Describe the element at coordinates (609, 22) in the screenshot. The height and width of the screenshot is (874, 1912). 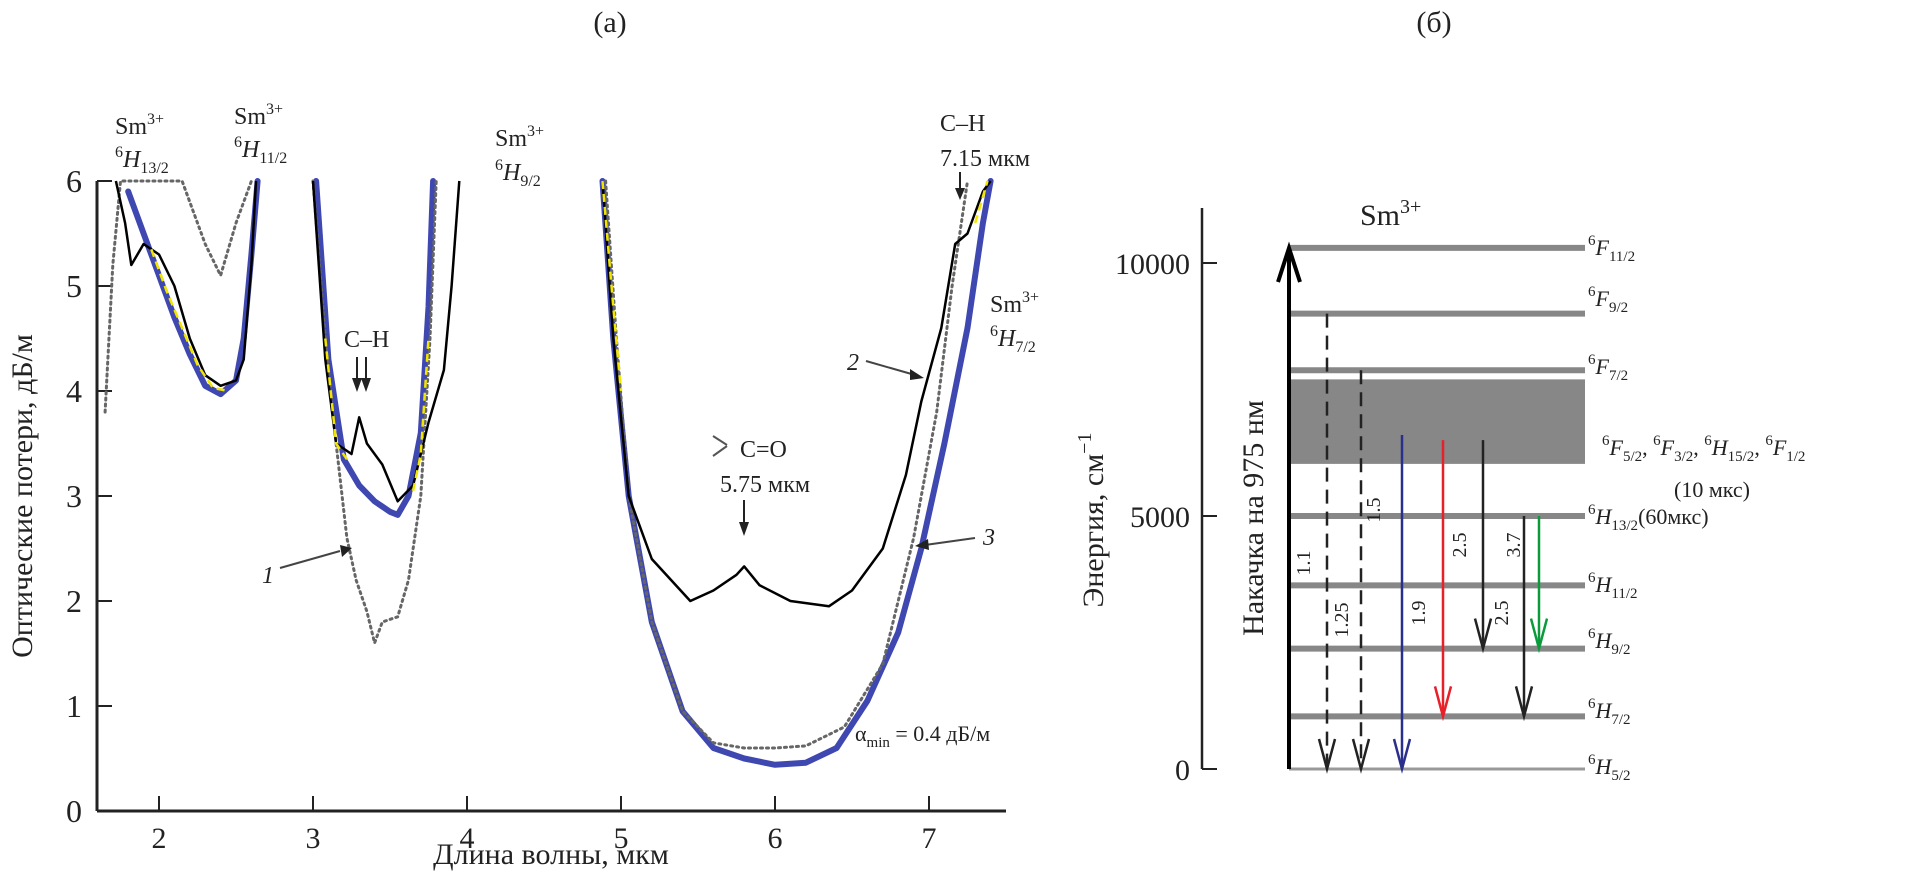
I see `panel-a-label: (a)` at that location.